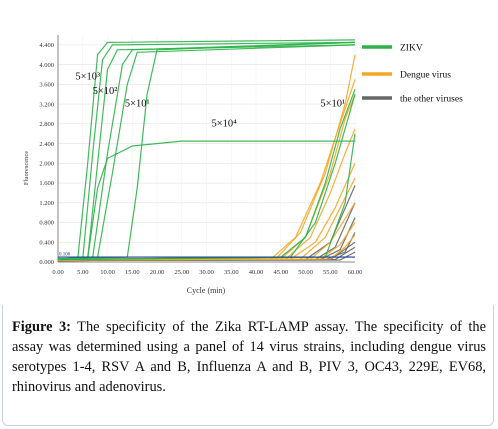 Image resolution: width=498 pixels, height=429 pixels. I want to click on x-tick-label: 15.00, so click(132, 272).